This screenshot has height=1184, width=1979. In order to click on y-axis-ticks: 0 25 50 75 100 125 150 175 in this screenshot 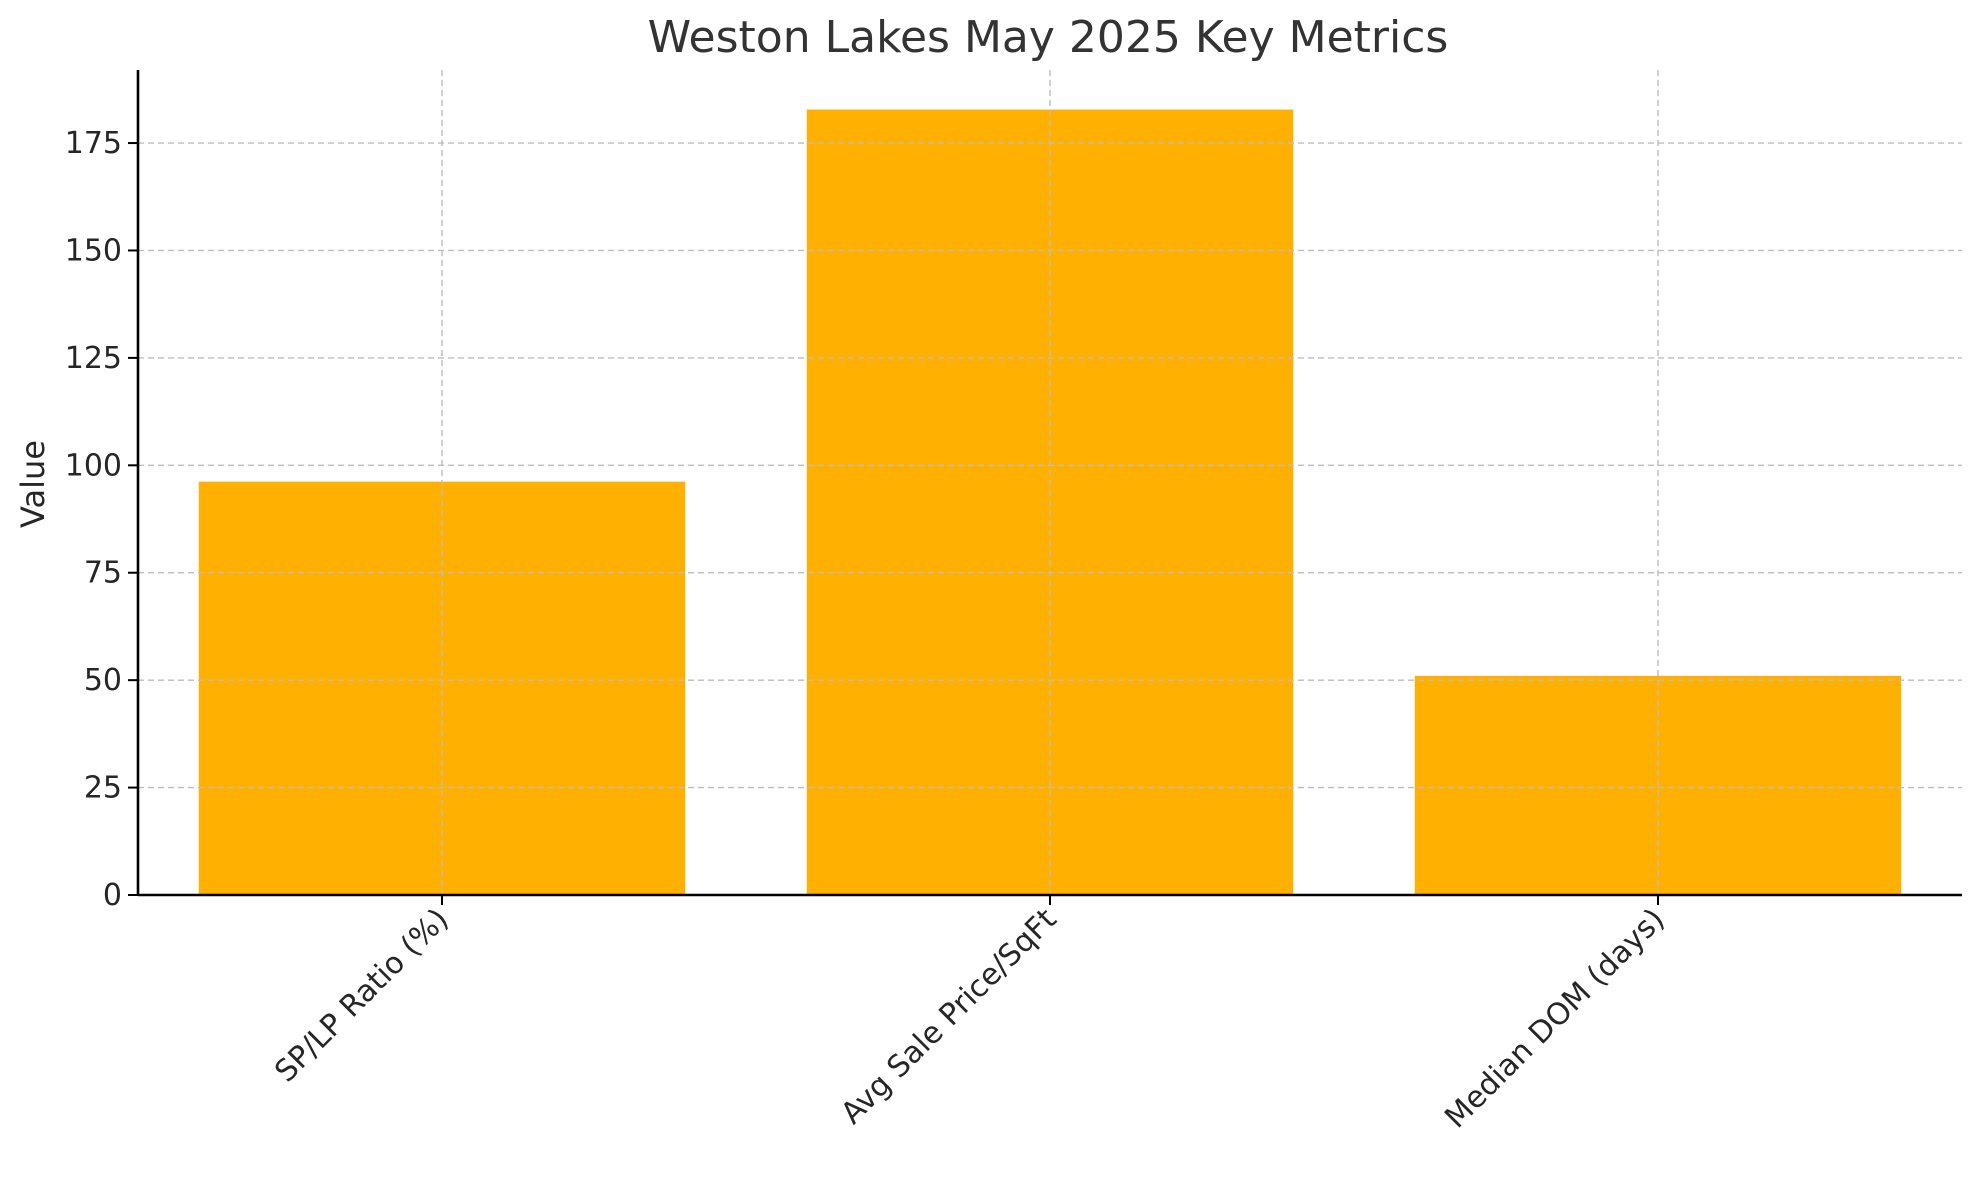, I will do `click(101, 519)`.